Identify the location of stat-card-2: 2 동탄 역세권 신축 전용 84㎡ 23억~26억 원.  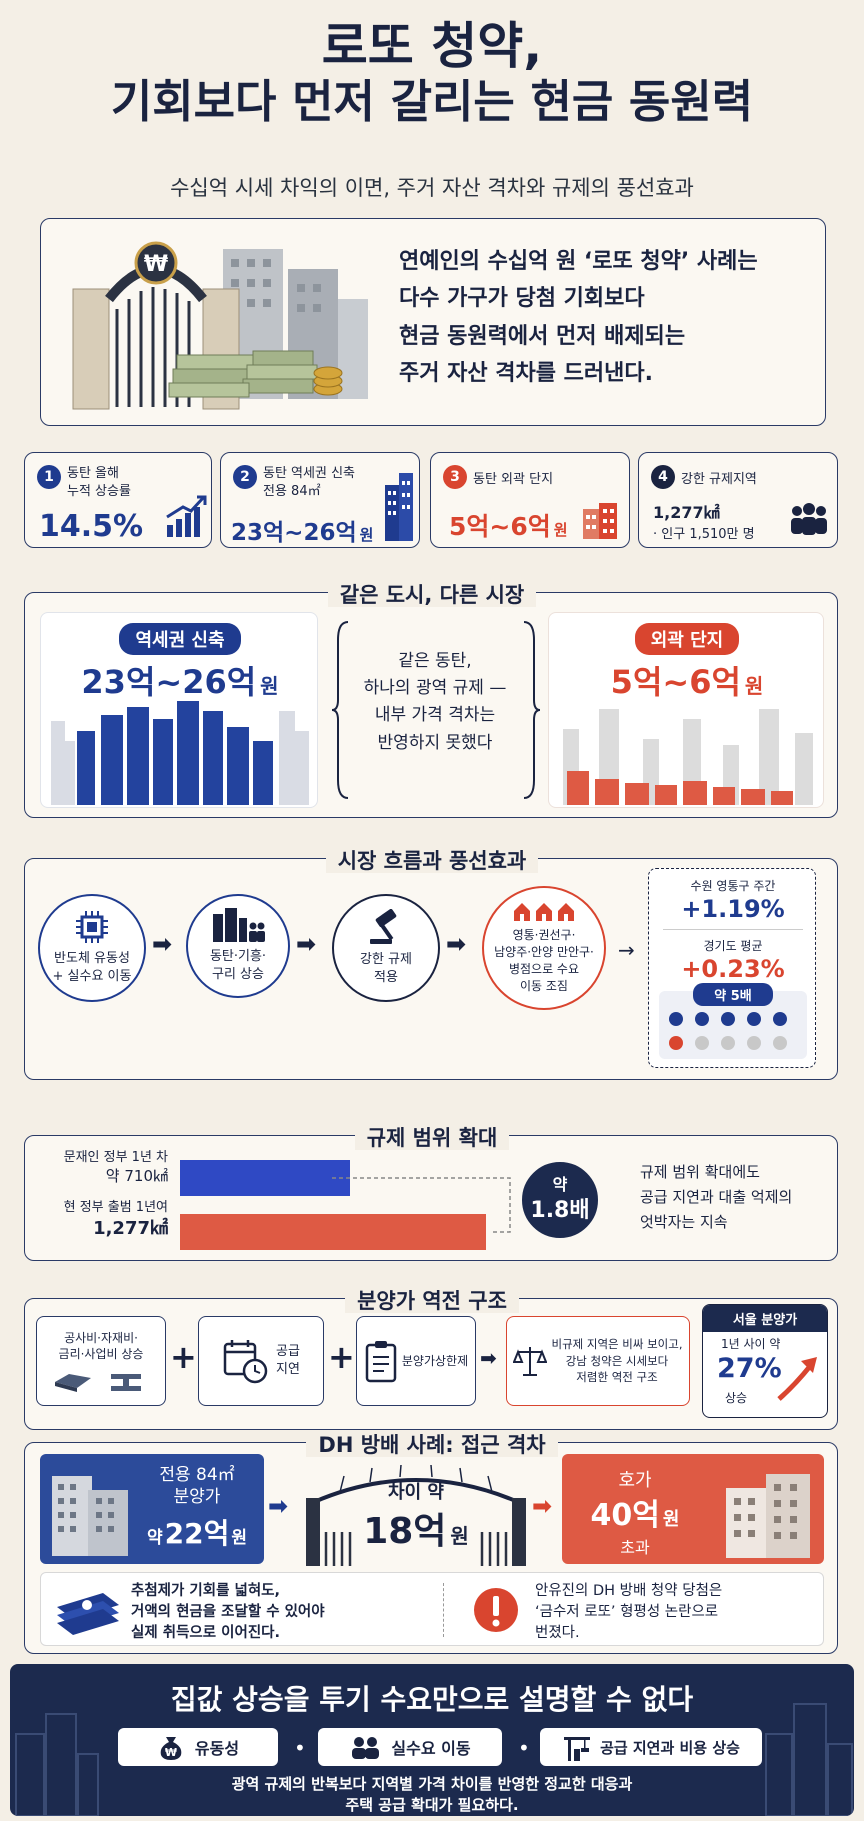
(320, 500).